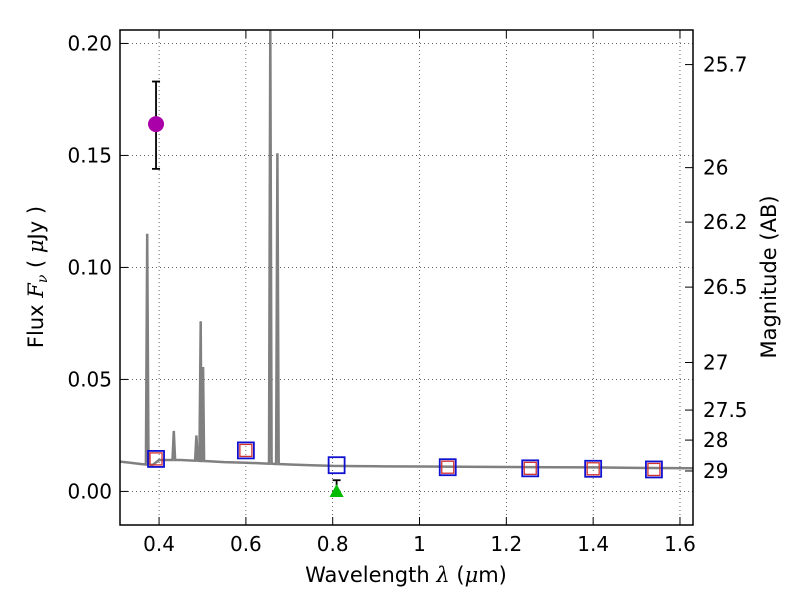 The height and width of the screenshot is (600, 800). I want to click on y-tick-label: 0.15, so click(89, 155).